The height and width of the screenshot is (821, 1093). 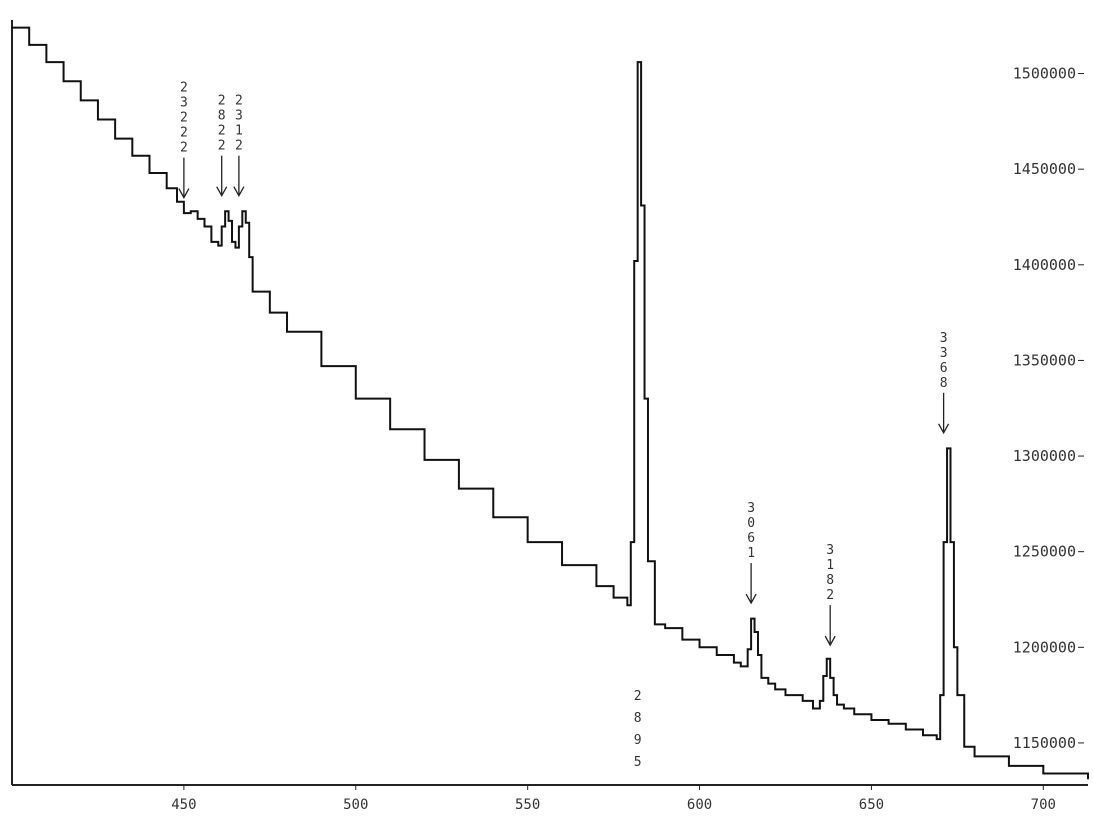 I want to click on y-tick-label: 1250000, so click(x=1044, y=552).